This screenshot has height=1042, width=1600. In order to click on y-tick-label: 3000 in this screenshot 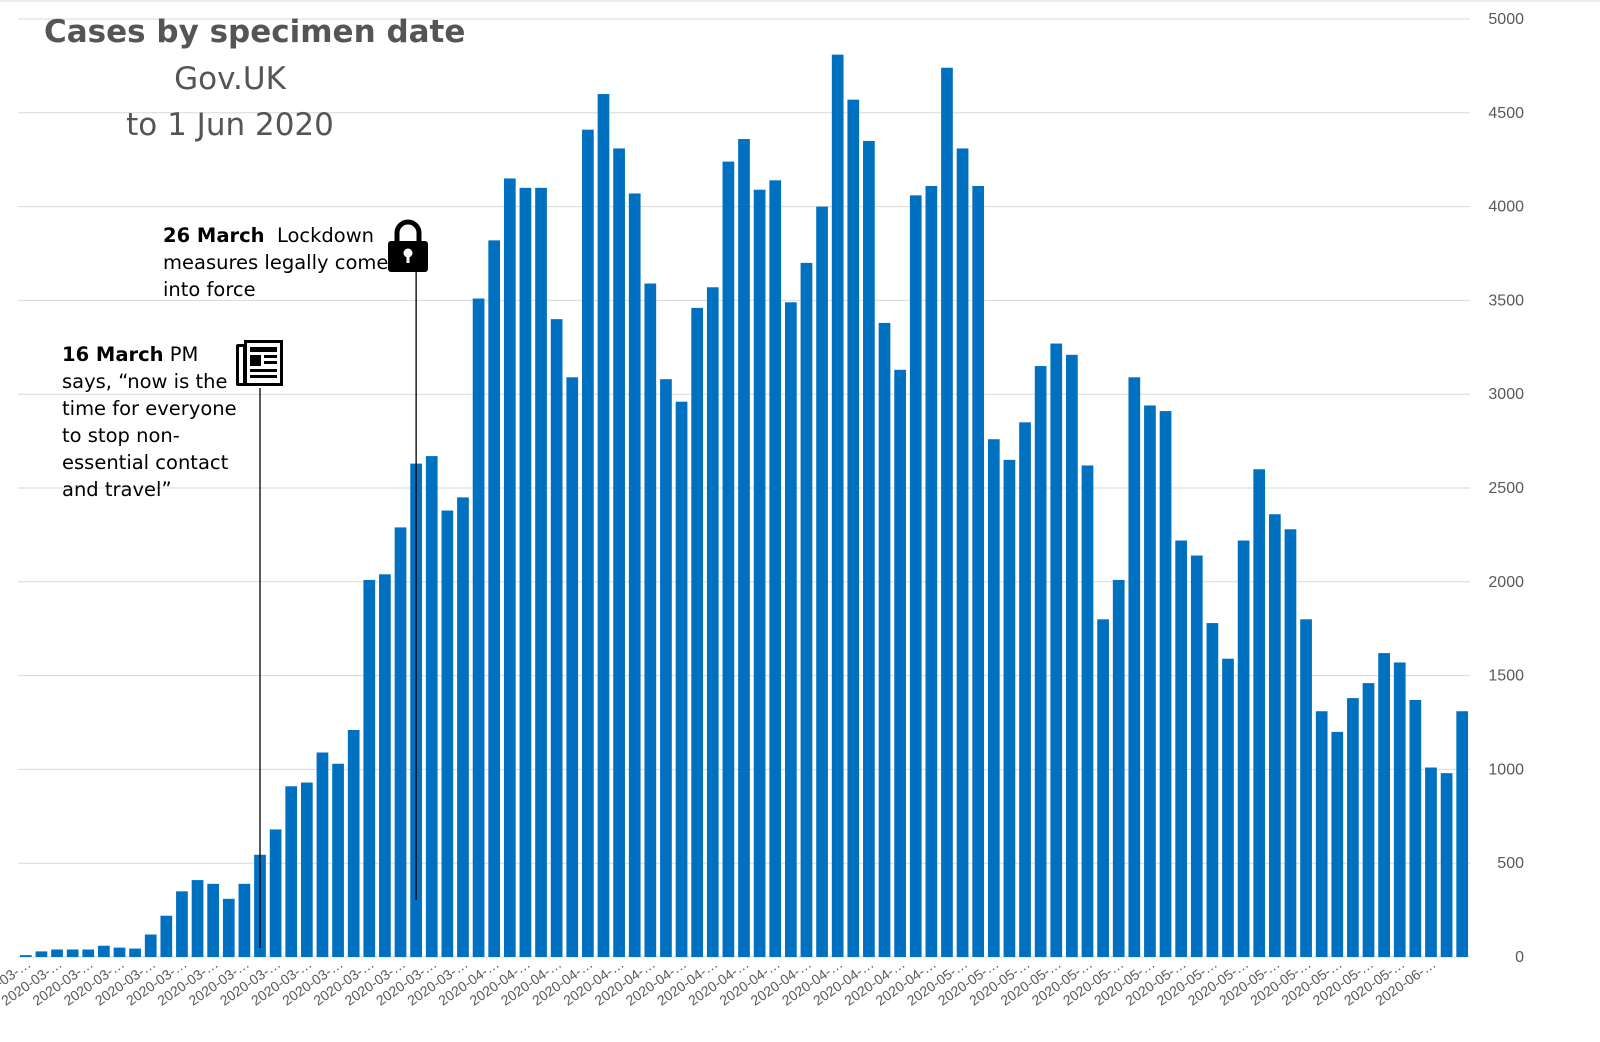, I will do `click(1506, 394)`.